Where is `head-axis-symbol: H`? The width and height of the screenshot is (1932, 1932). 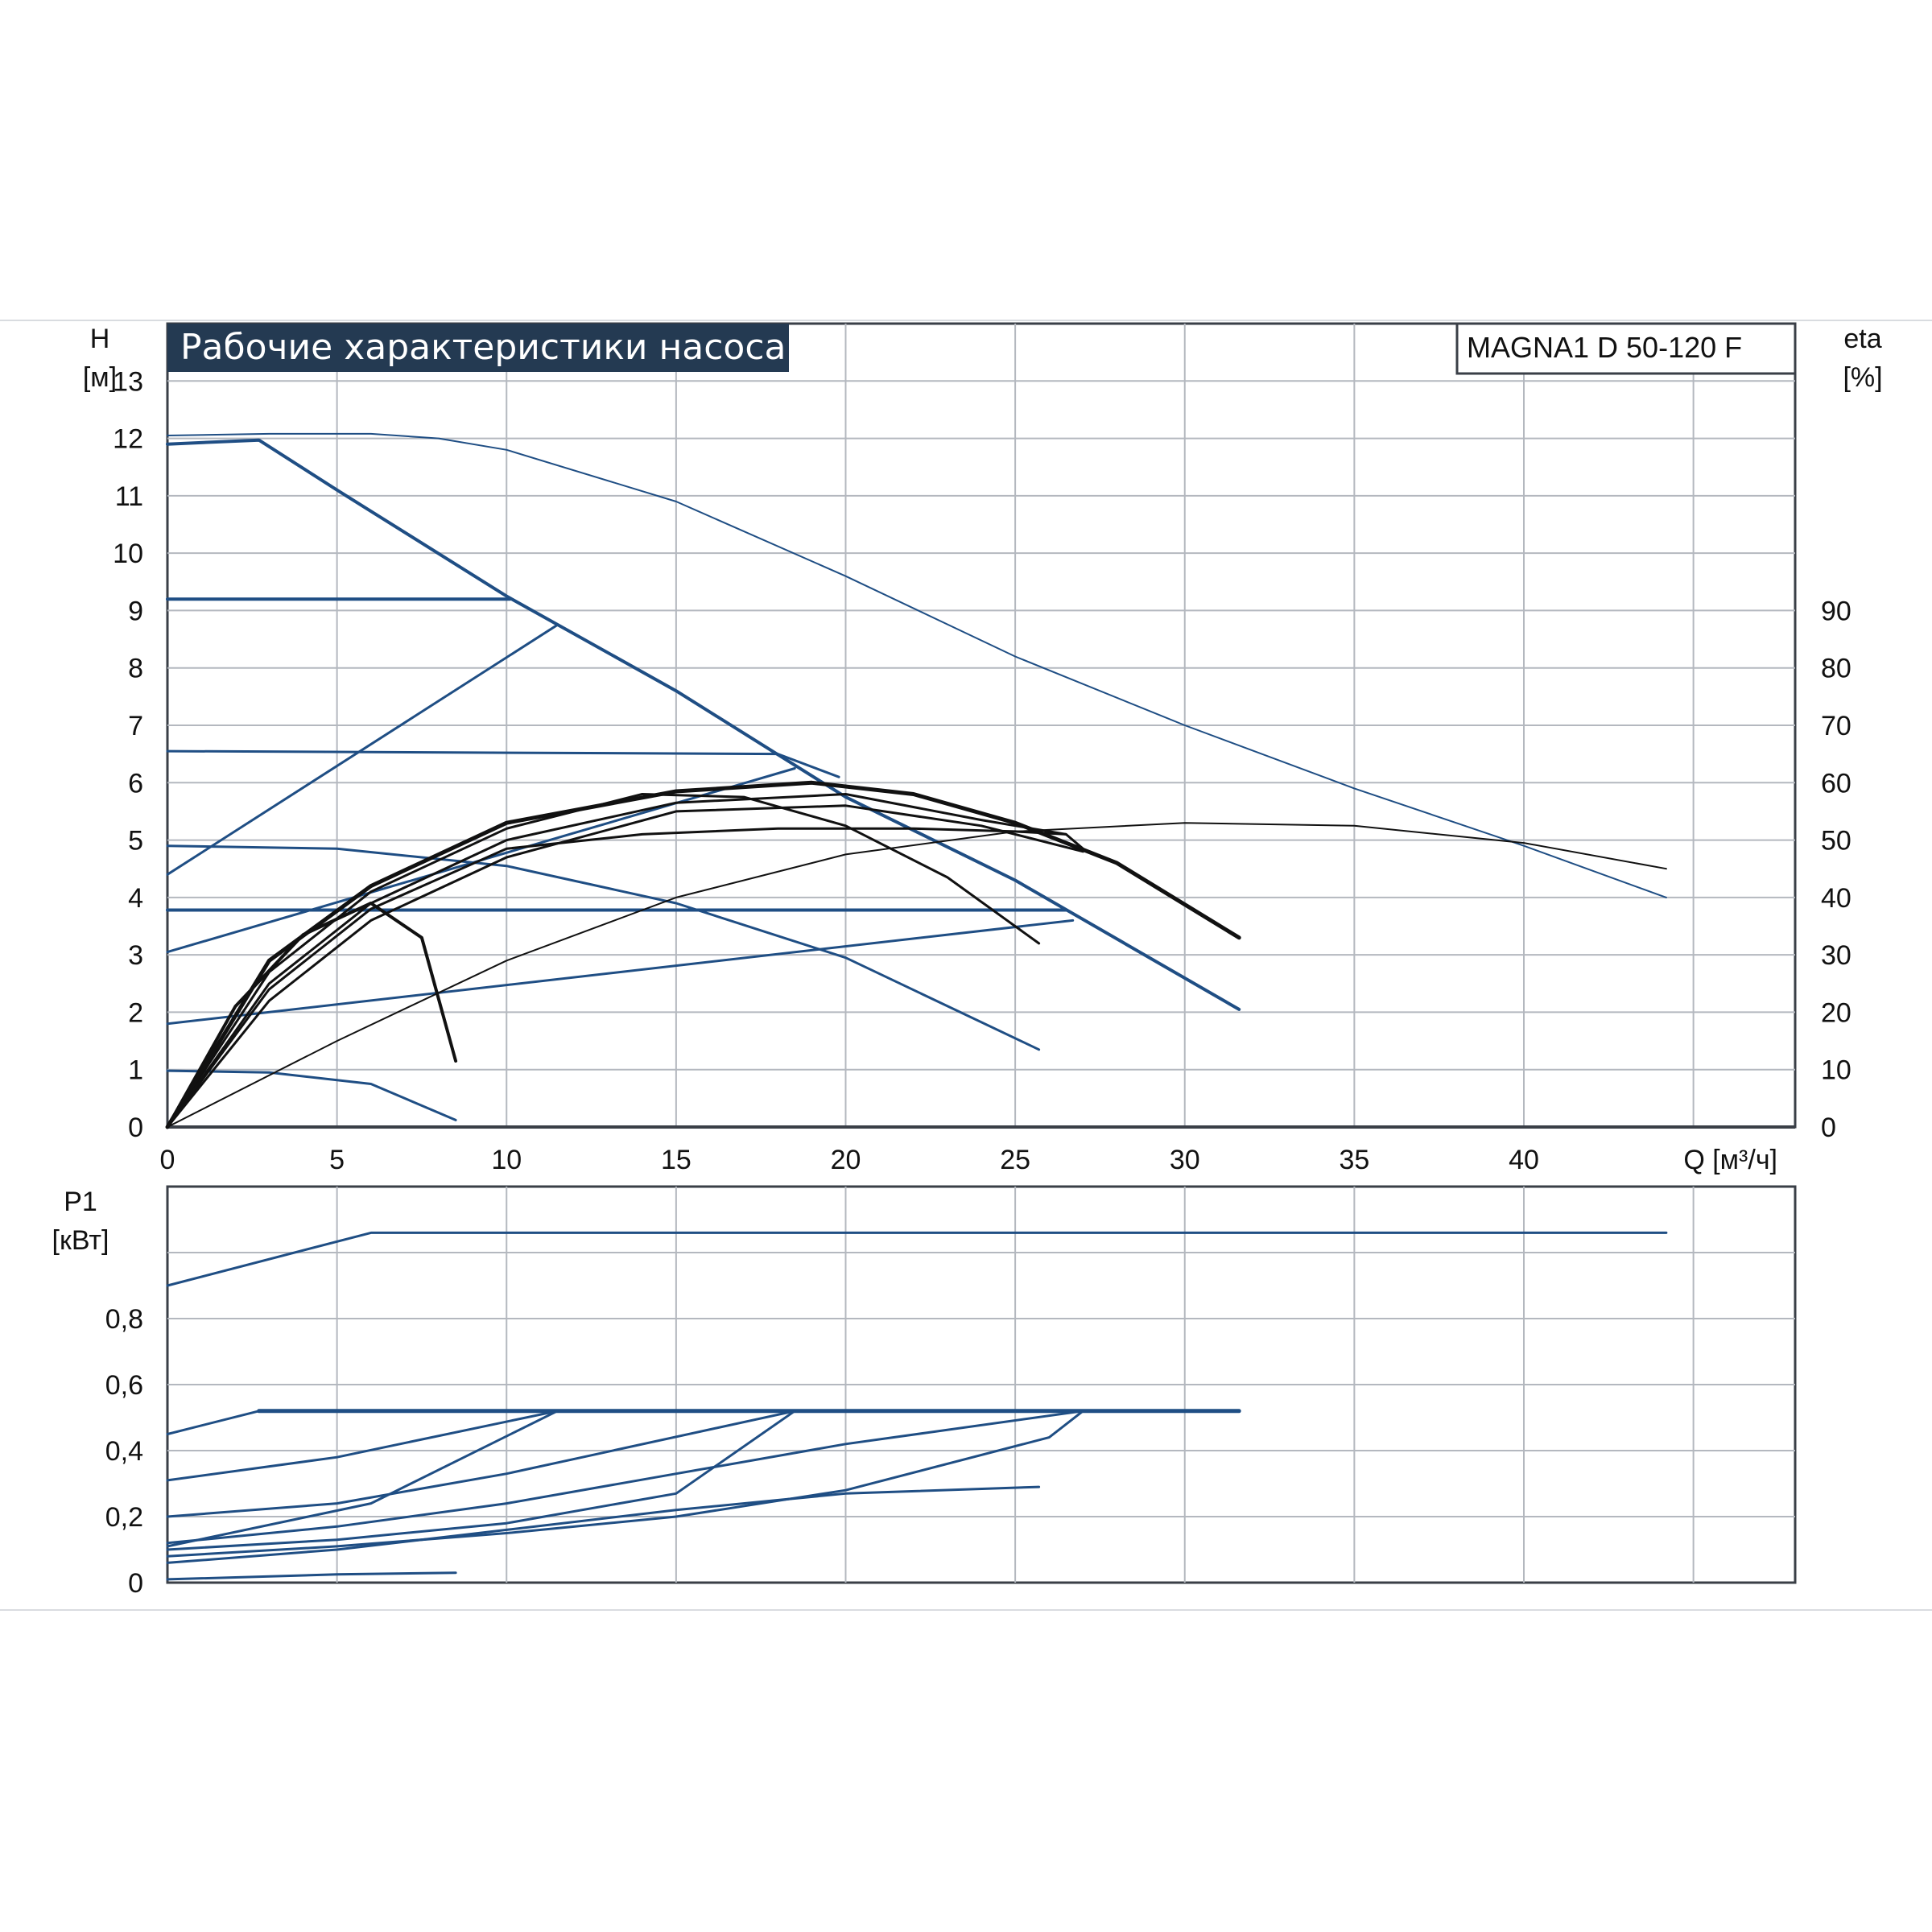 head-axis-symbol: H is located at coordinates (100, 339).